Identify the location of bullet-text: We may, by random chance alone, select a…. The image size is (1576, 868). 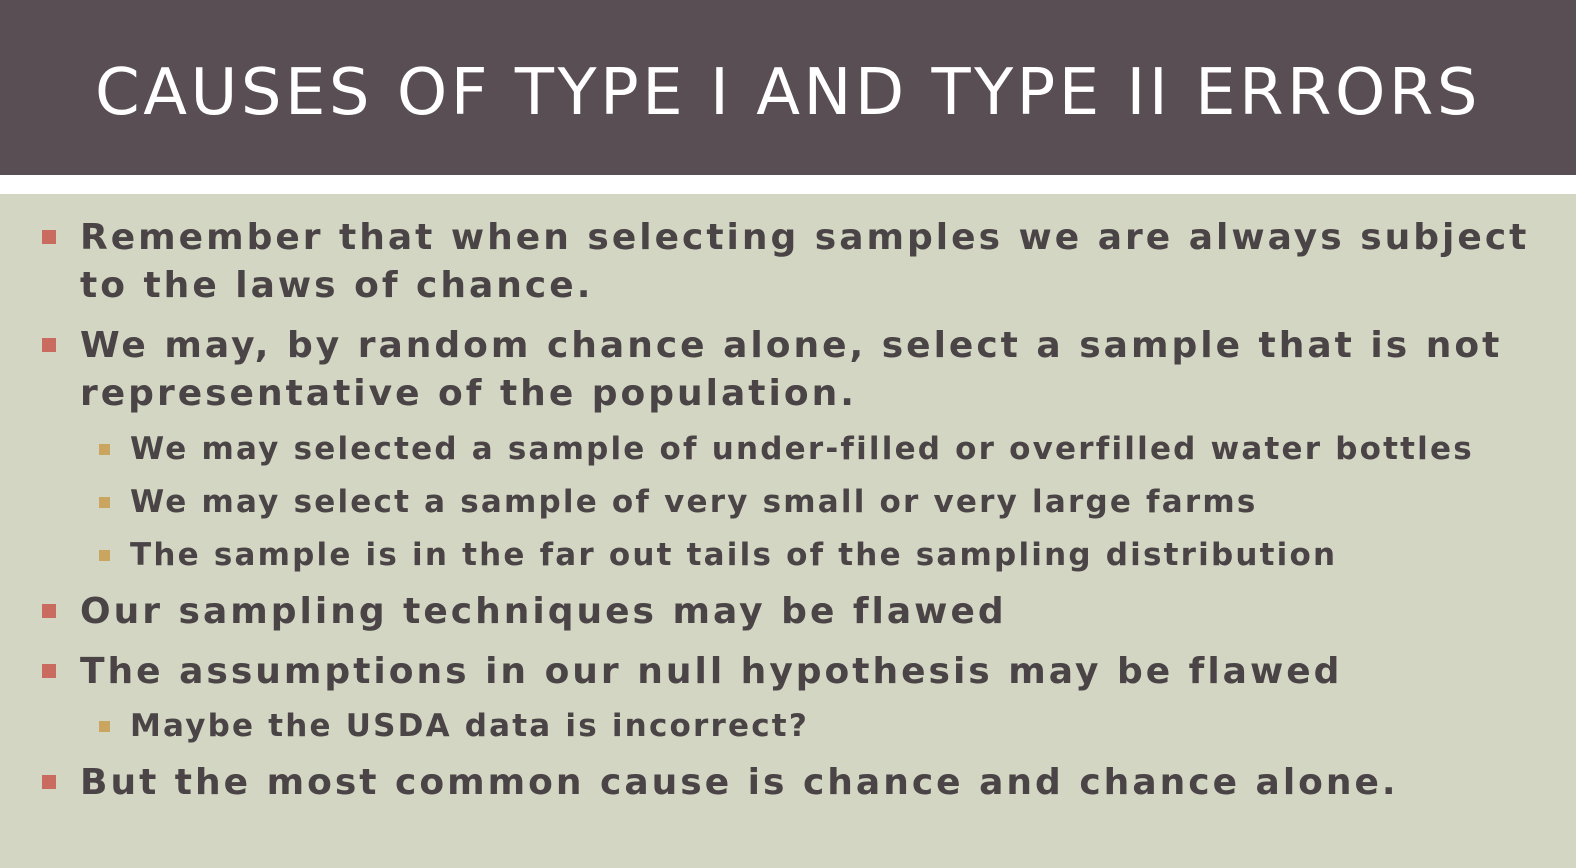
(791, 370).